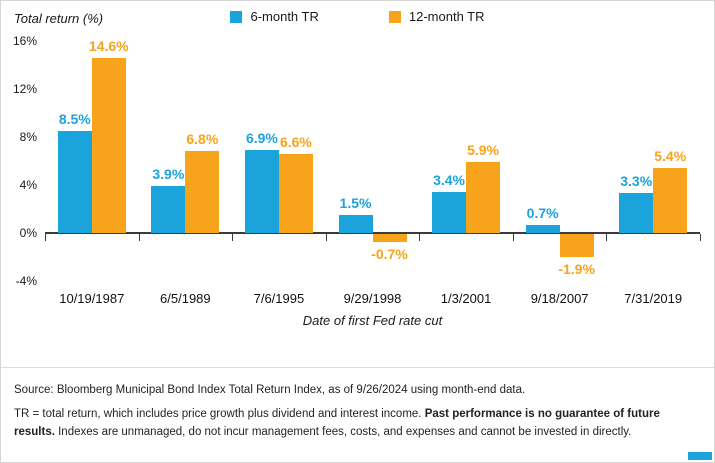  What do you see at coordinates (576, 268) in the screenshot?
I see `bar-value-label: -1.9%` at bounding box center [576, 268].